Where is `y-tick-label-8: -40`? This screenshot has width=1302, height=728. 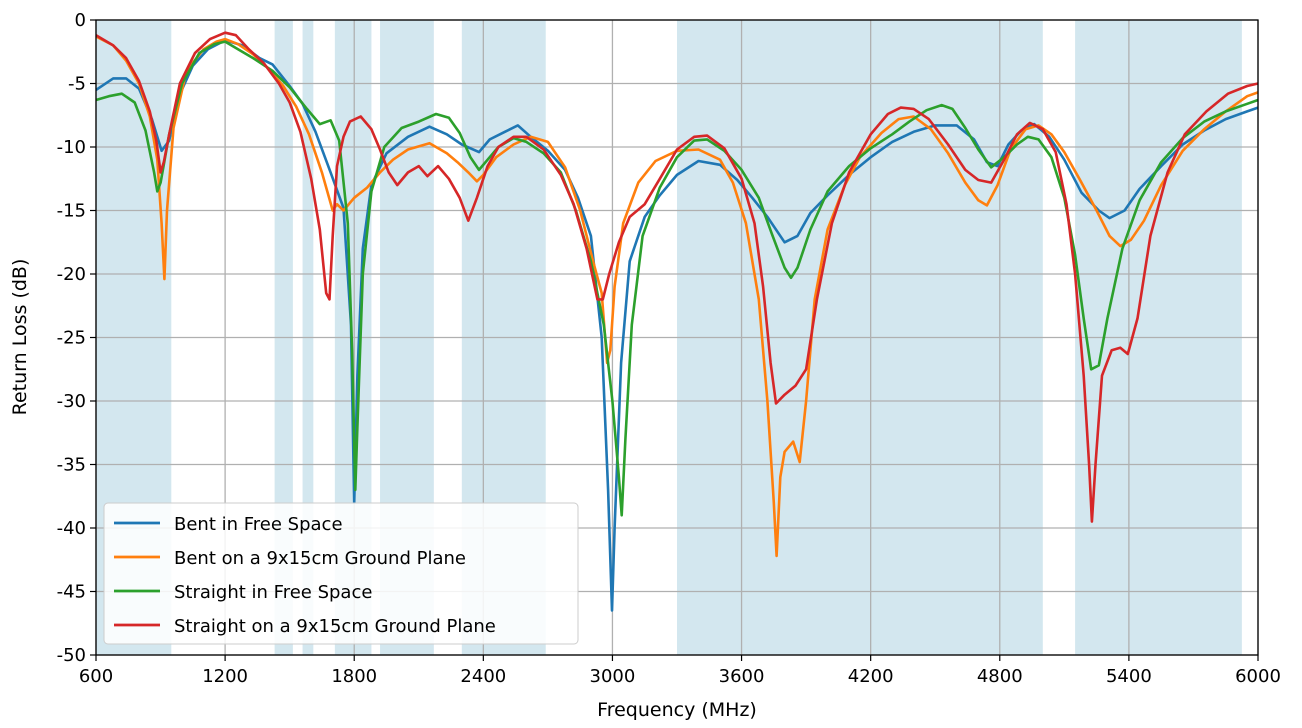
y-tick-label-8: -40 is located at coordinates (71, 528).